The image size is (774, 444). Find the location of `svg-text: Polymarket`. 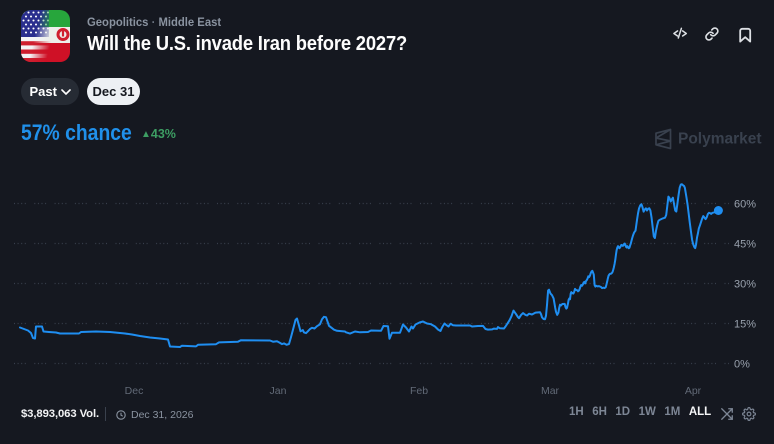

svg-text: Polymarket is located at coordinates (720, 138).